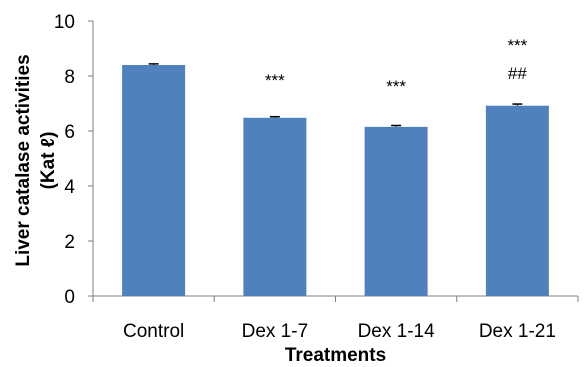 Image resolution: width=587 pixels, height=367 pixels. What do you see at coordinates (153, 331) in the screenshot?
I see `x-tick-label: Control` at bounding box center [153, 331].